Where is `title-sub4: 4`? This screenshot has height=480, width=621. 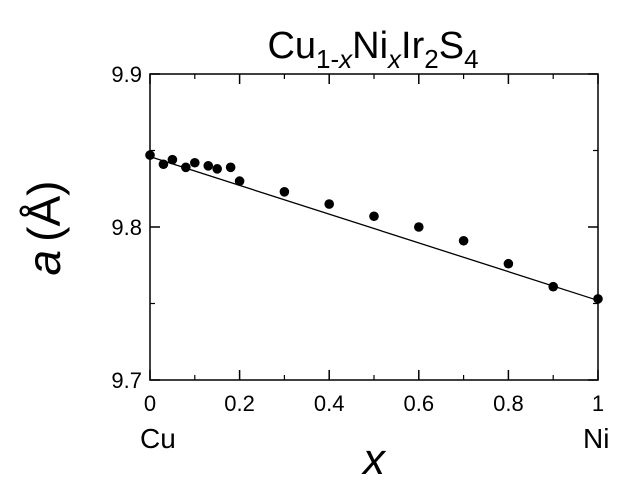
title-sub4: 4 is located at coordinates (471, 59).